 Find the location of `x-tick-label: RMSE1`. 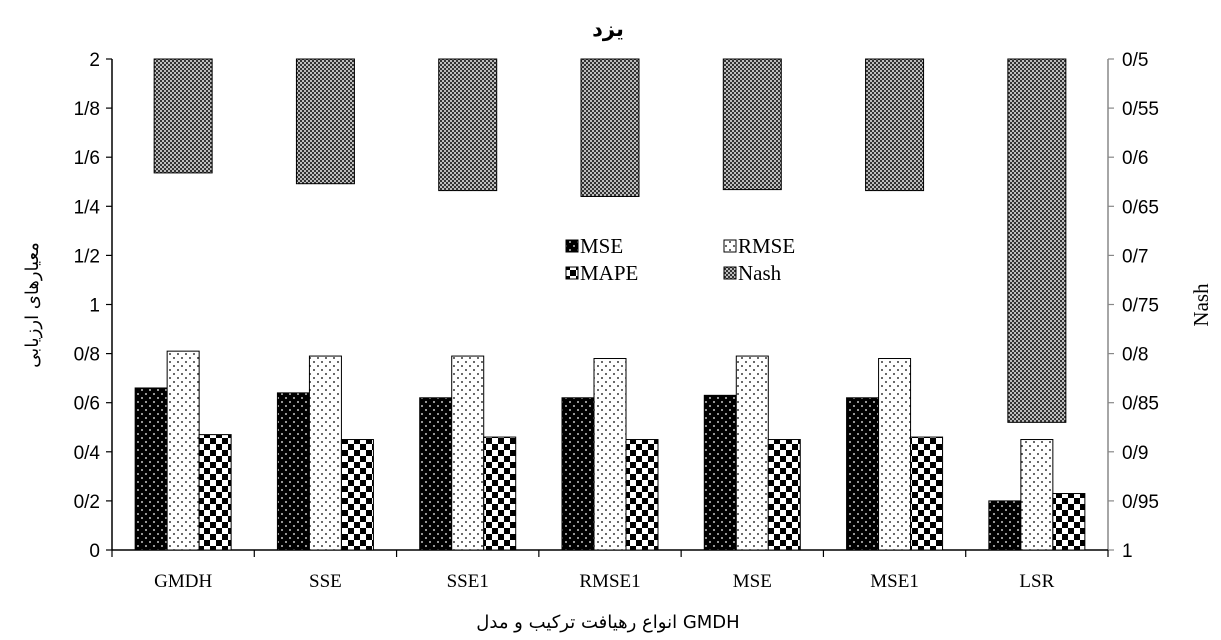

x-tick-label: RMSE1 is located at coordinates (609, 581).